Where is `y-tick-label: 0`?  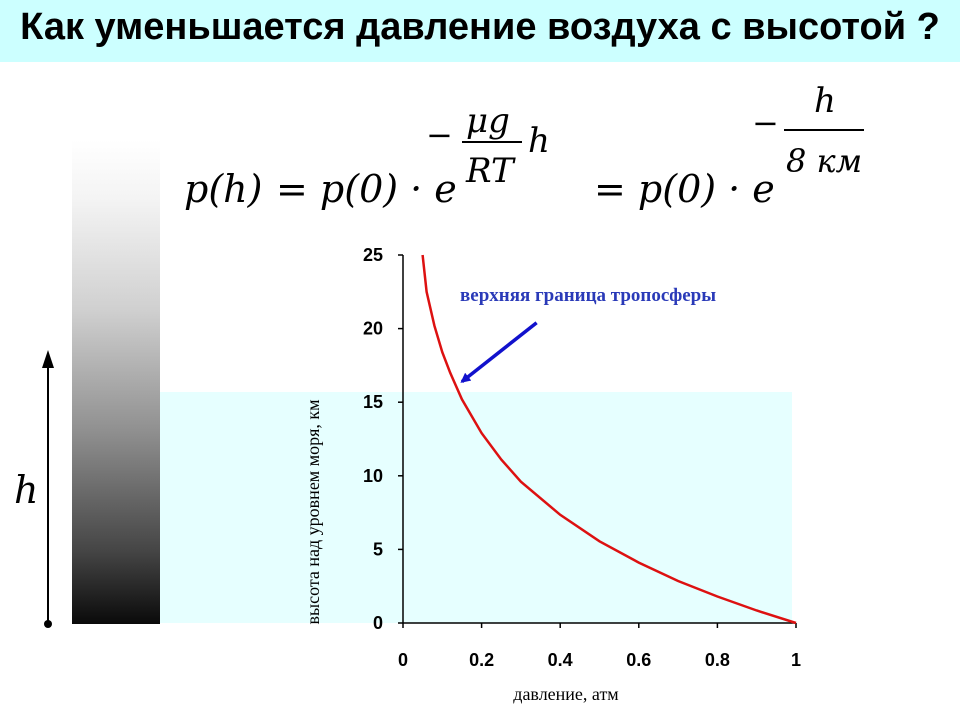 y-tick-label: 0 is located at coordinates (378, 623).